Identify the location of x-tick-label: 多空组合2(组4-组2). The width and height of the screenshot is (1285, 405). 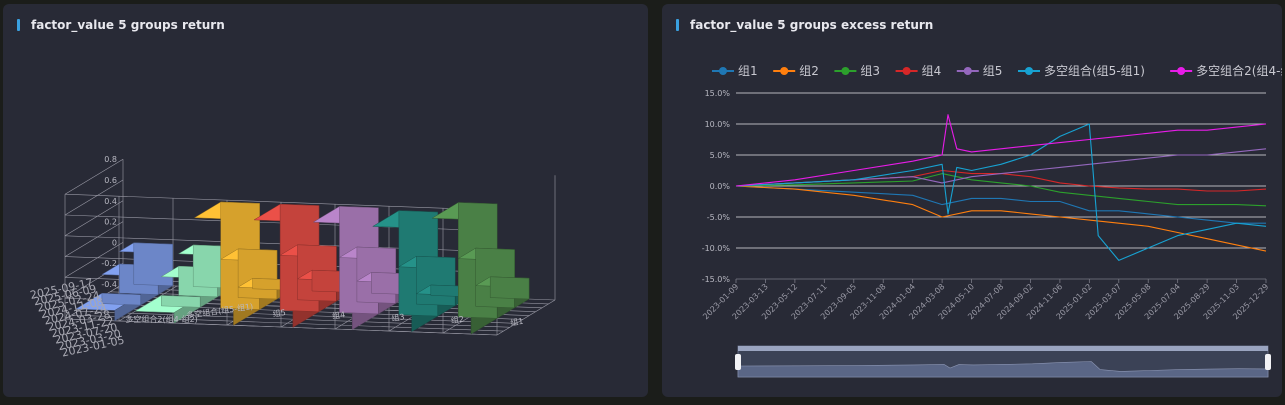
(161, 319).